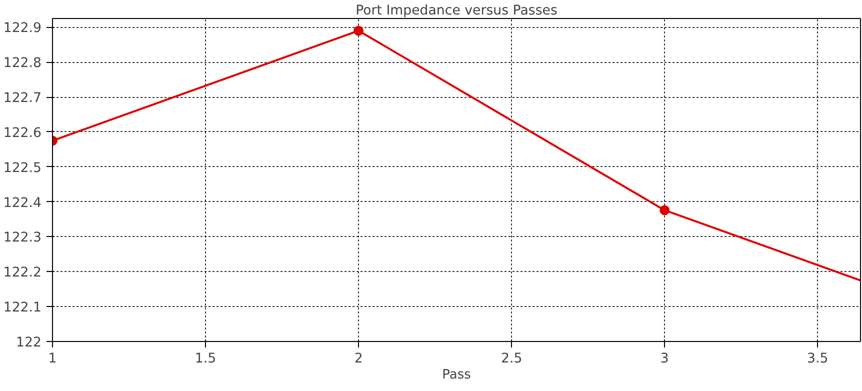 This screenshot has width=862, height=391. I want to click on x-tick-label: 3, so click(664, 359).